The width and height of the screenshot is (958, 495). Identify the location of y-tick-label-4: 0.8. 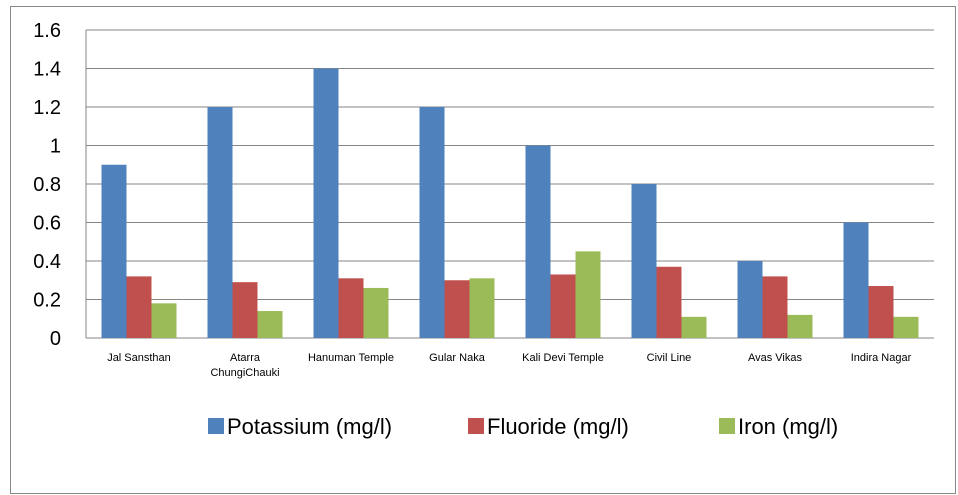
(47, 185).